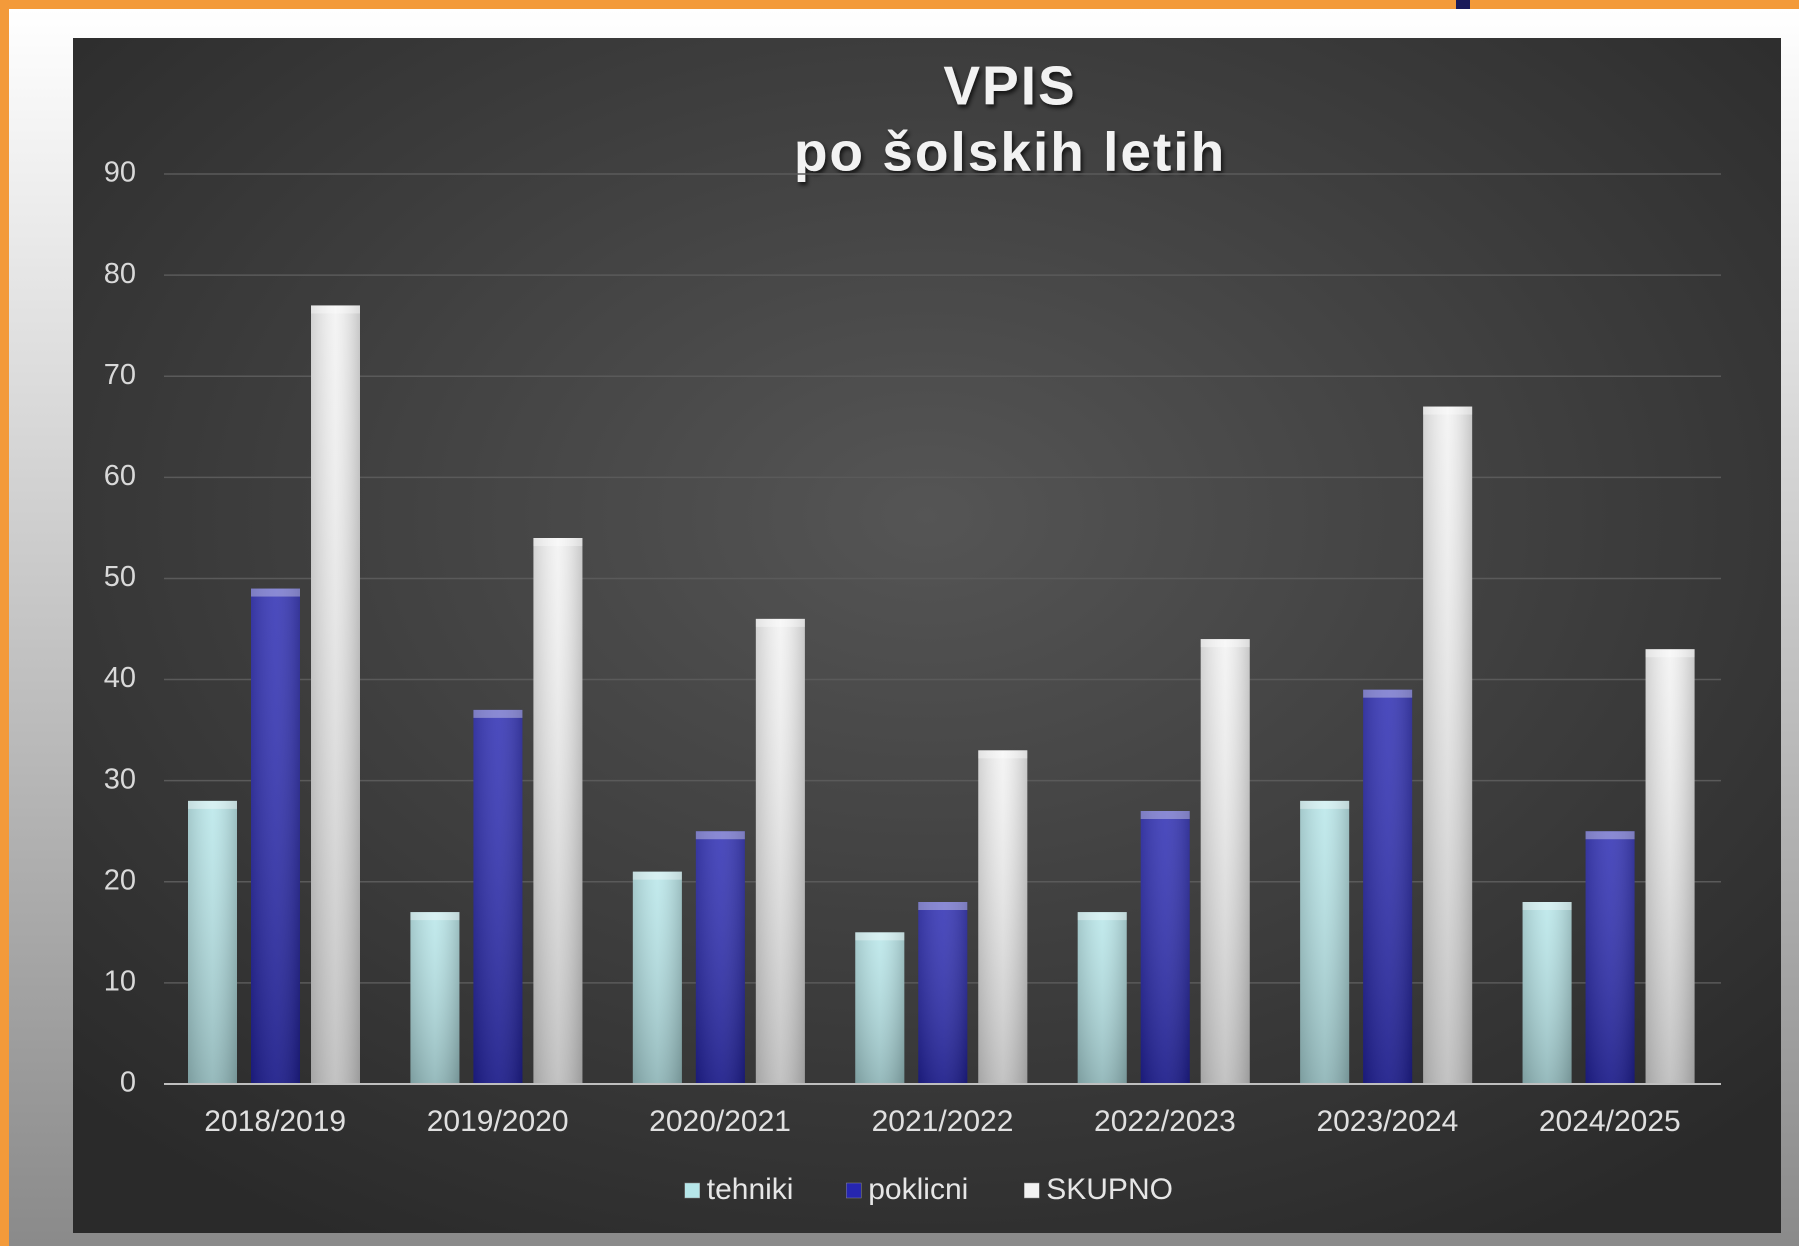 Image resolution: width=1799 pixels, height=1246 pixels. I want to click on y-tick-label: 20, so click(120, 880).